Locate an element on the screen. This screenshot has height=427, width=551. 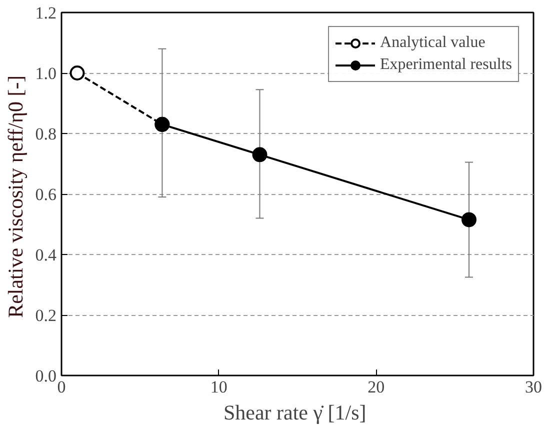
x-tick-label: 10 is located at coordinates (219, 387).